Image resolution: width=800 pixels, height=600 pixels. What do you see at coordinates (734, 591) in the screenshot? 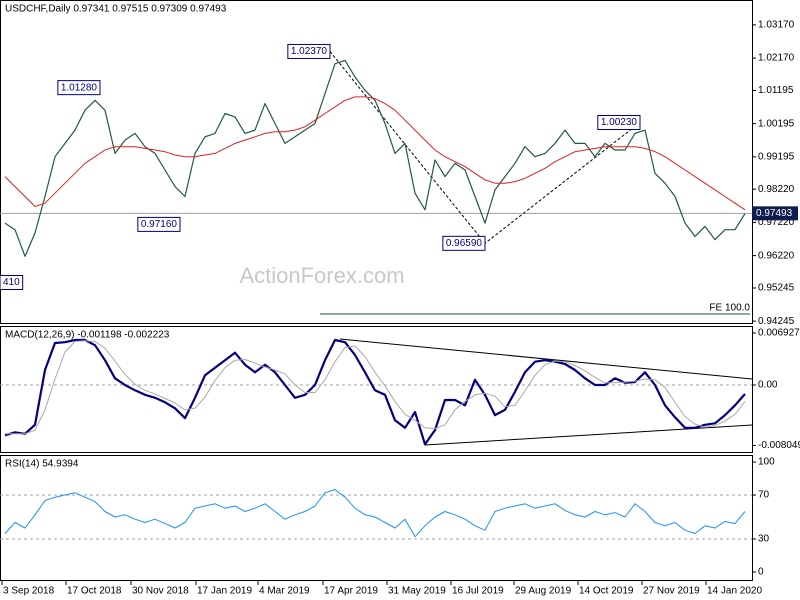
I see `x-tick-label: 14 Jan 2020` at bounding box center [734, 591].